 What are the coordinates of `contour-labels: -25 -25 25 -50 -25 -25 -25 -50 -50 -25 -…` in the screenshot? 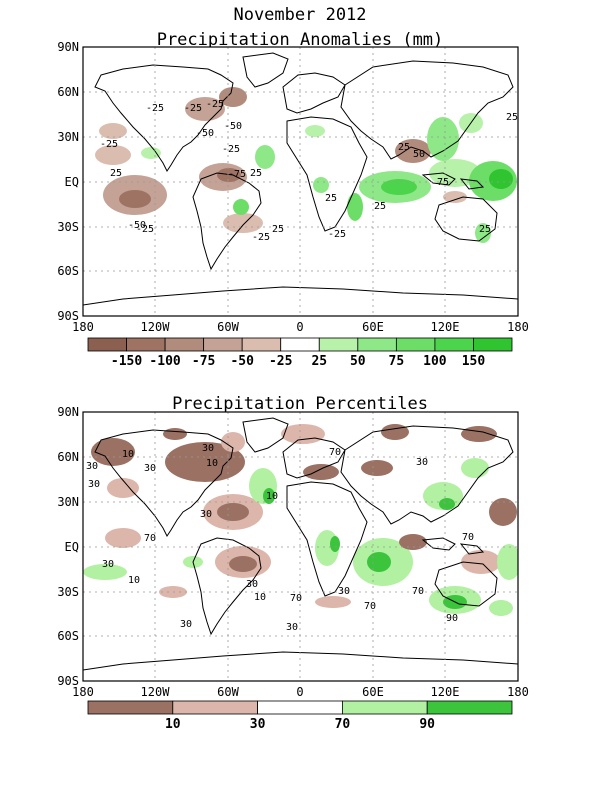 It's located at (309, 171).